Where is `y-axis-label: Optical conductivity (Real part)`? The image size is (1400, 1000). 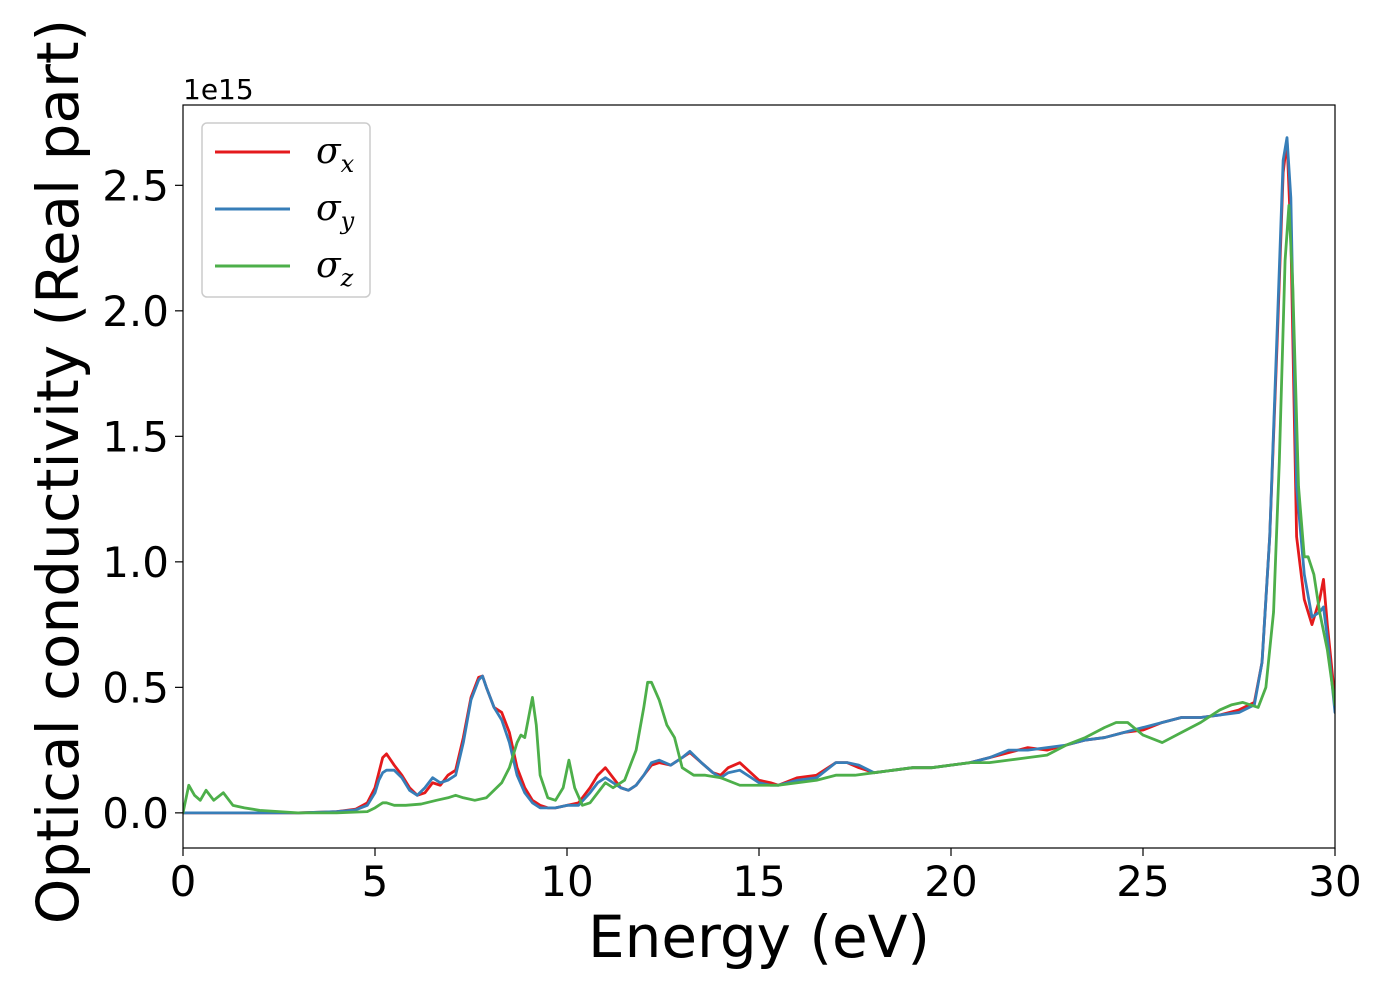
y-axis-label: Optical conductivity (Real part) is located at coordinates (58, 471).